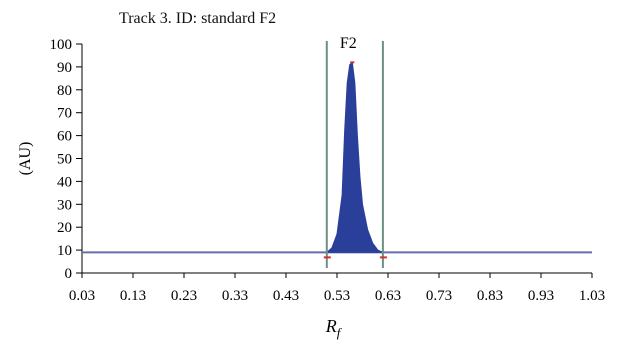 Image resolution: width=634 pixels, height=347 pixels. I want to click on x-tick-label: 0.83, so click(490, 296).